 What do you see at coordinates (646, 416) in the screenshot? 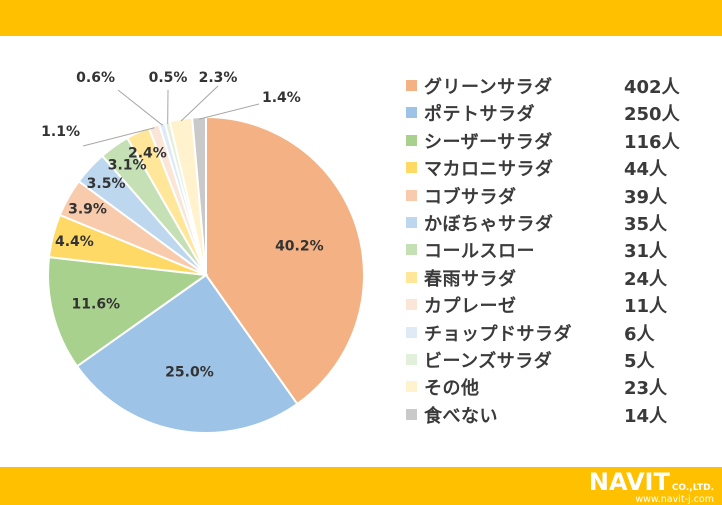
I see `legend-count: 14人` at bounding box center [646, 416].